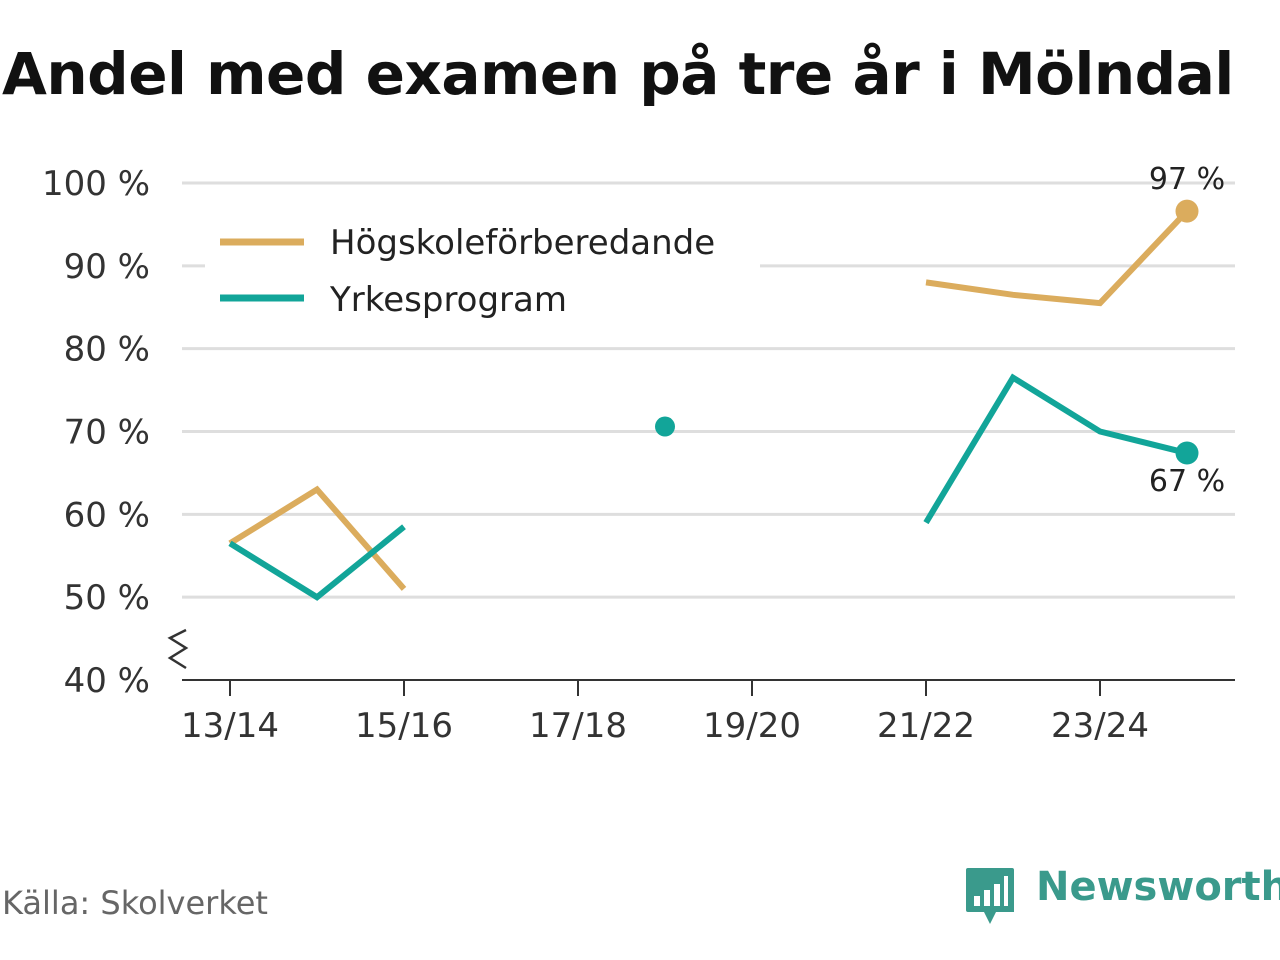  I want to click on legend: Högskoleförberedande Yrkesprogram, so click(482, 267).